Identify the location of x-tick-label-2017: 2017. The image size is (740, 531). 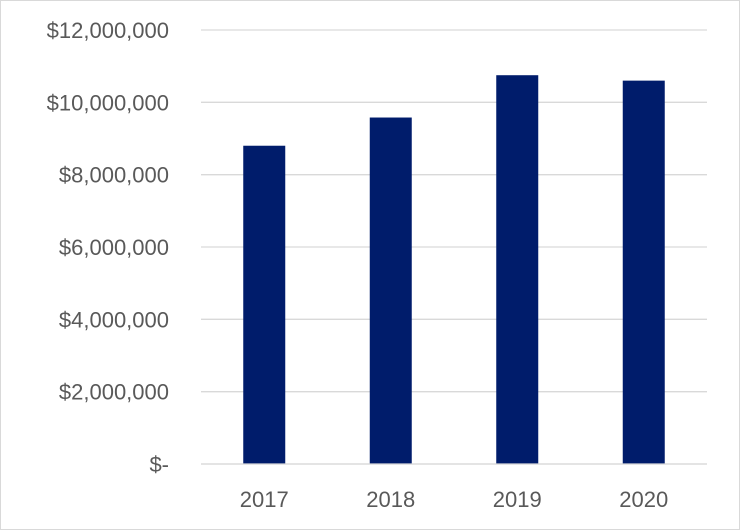
(264, 499).